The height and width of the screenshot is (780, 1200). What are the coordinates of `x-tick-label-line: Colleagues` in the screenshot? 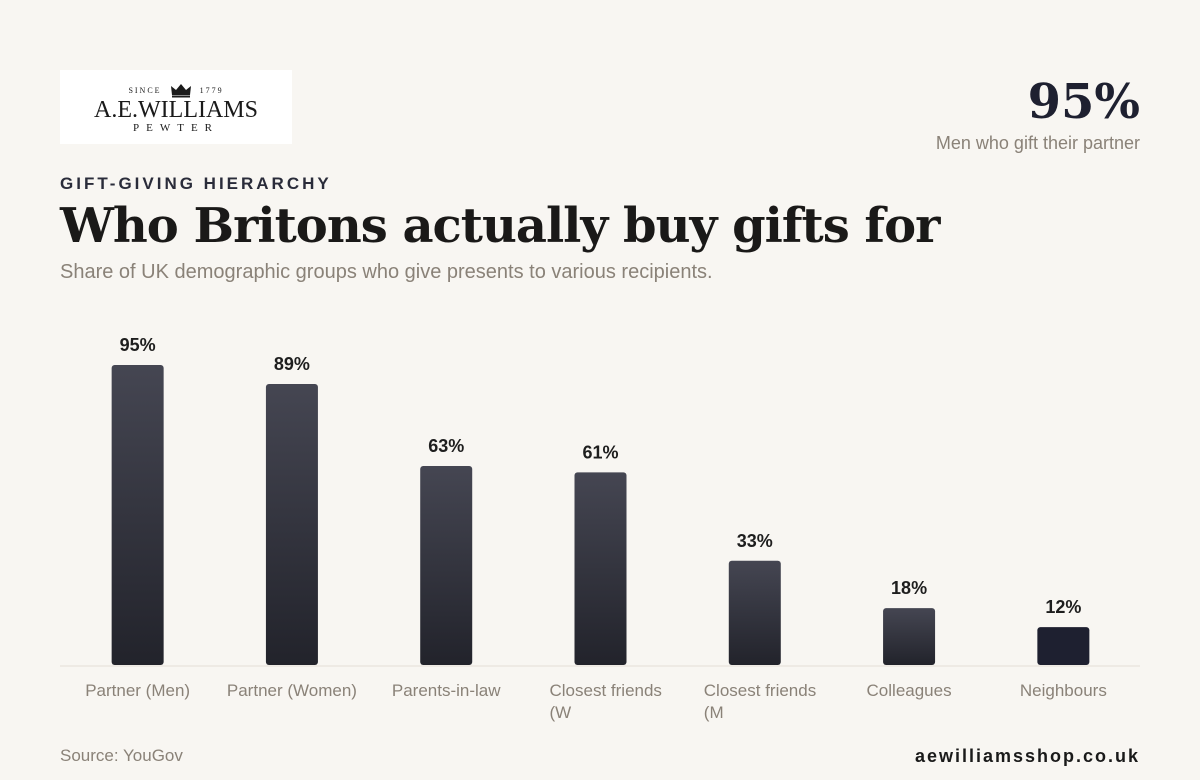 It's located at (909, 690).